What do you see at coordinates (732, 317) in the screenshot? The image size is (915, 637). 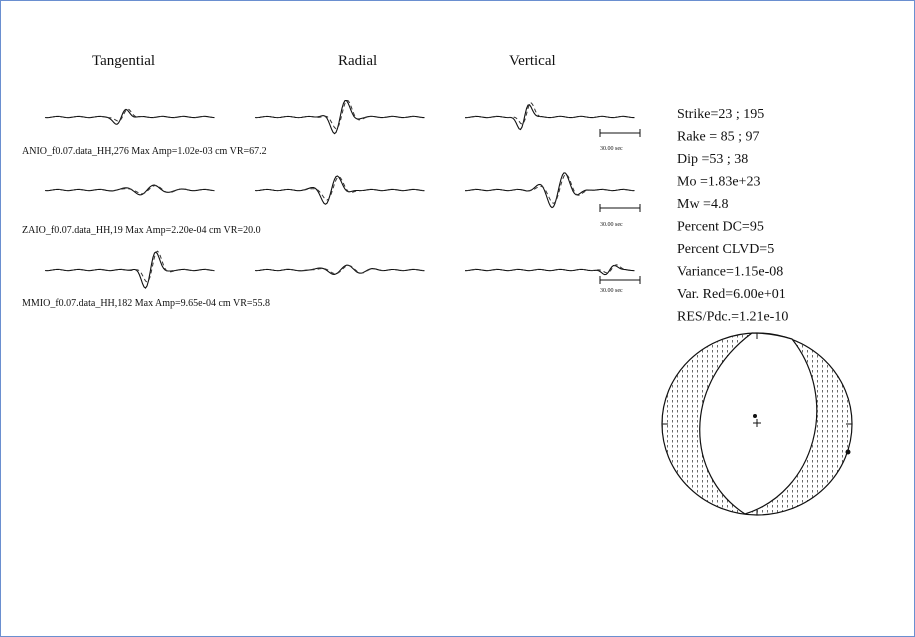 I see `parameter: RES/Pdc.=1.21e-10` at bounding box center [732, 317].